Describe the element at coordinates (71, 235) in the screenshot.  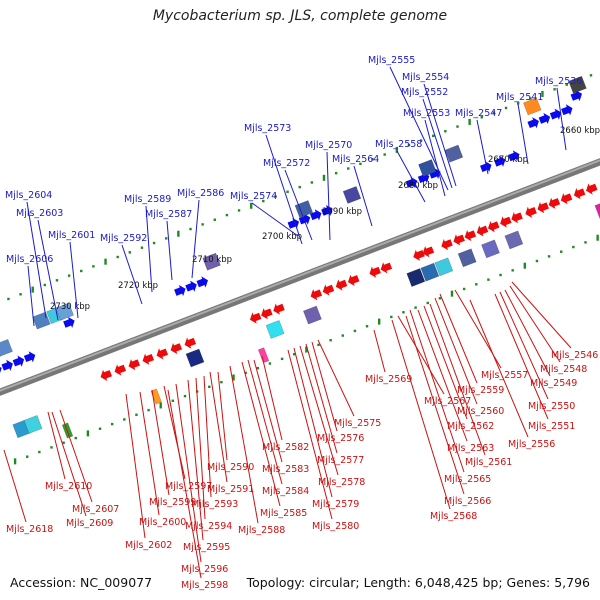
I see `upper-gene-label: Mjls_2601` at that location.